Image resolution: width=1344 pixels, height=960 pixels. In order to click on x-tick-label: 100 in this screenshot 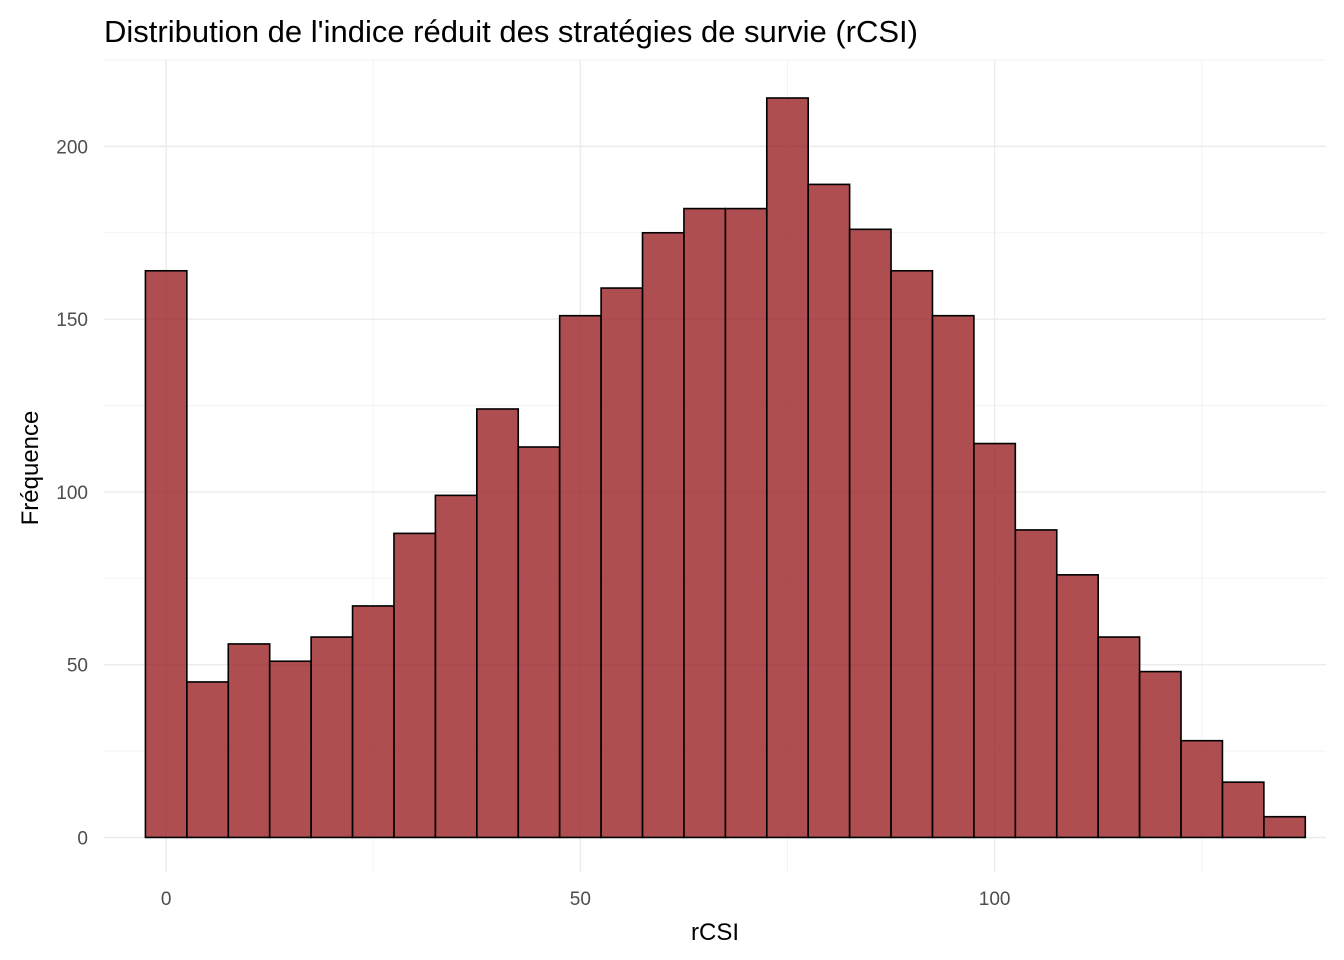, I will do `click(995, 899)`.